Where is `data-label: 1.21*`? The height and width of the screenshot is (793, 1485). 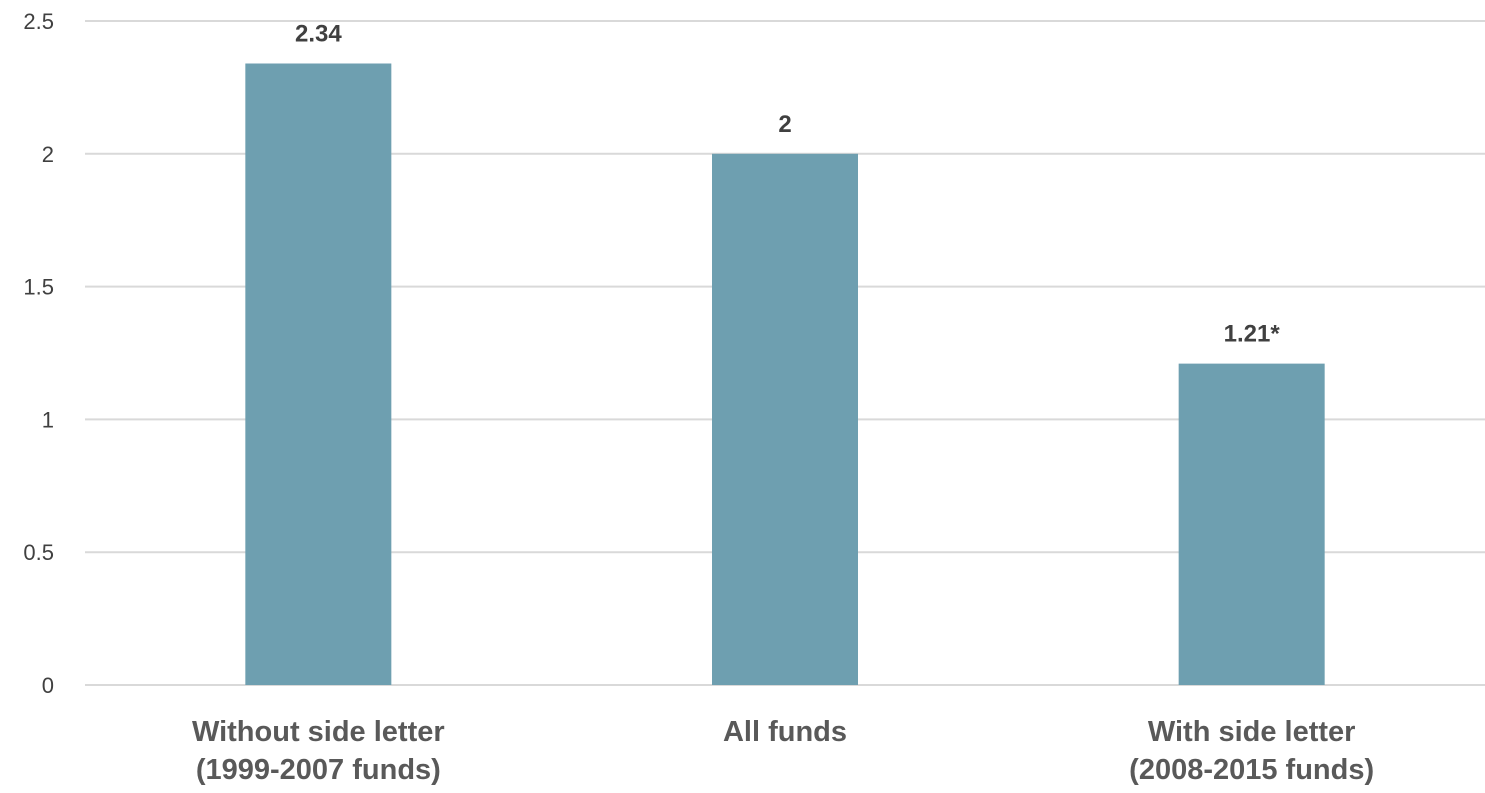
data-label: 1.21* is located at coordinates (1252, 334).